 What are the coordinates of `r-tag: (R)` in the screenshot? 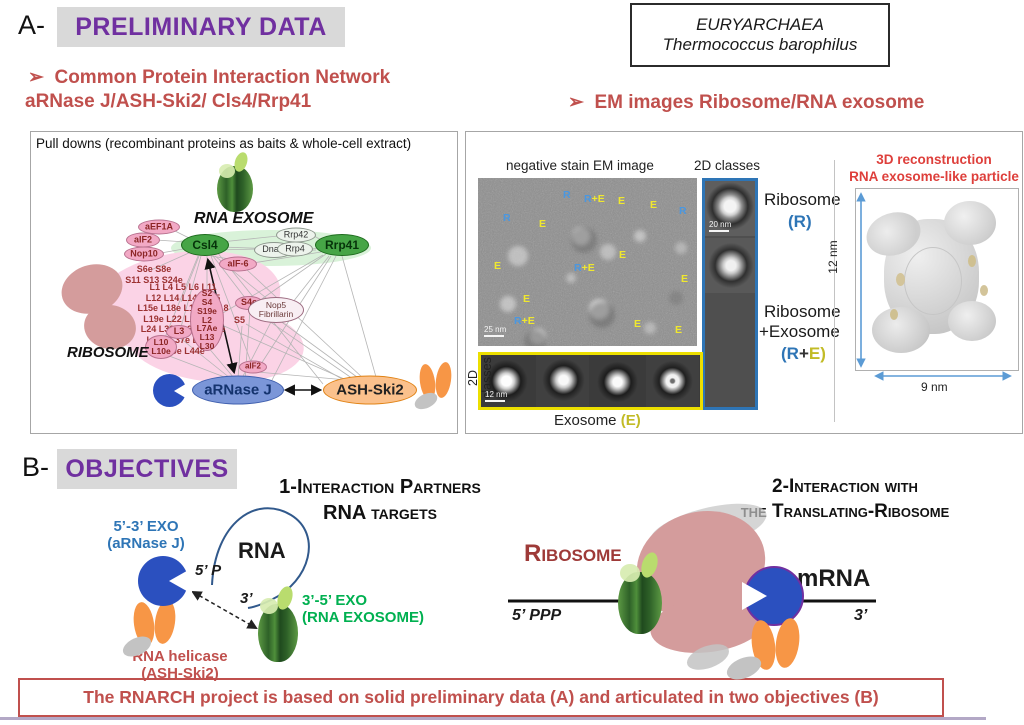 It's located at (800, 221).